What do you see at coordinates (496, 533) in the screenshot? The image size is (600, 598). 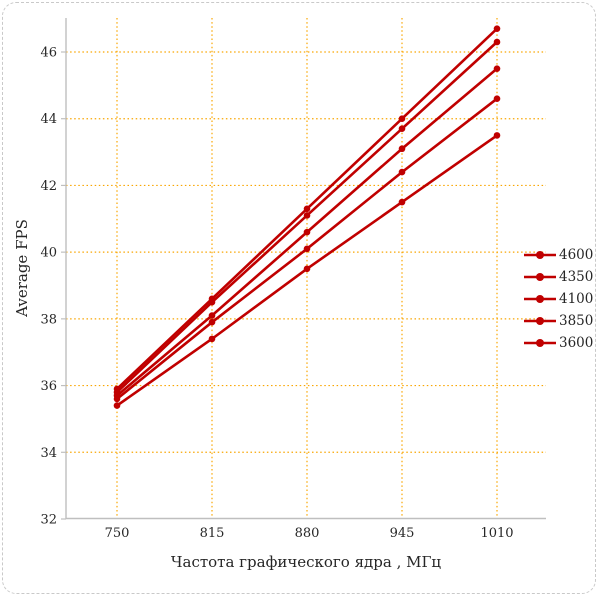 I see `x-tick-label: 1010` at bounding box center [496, 533].